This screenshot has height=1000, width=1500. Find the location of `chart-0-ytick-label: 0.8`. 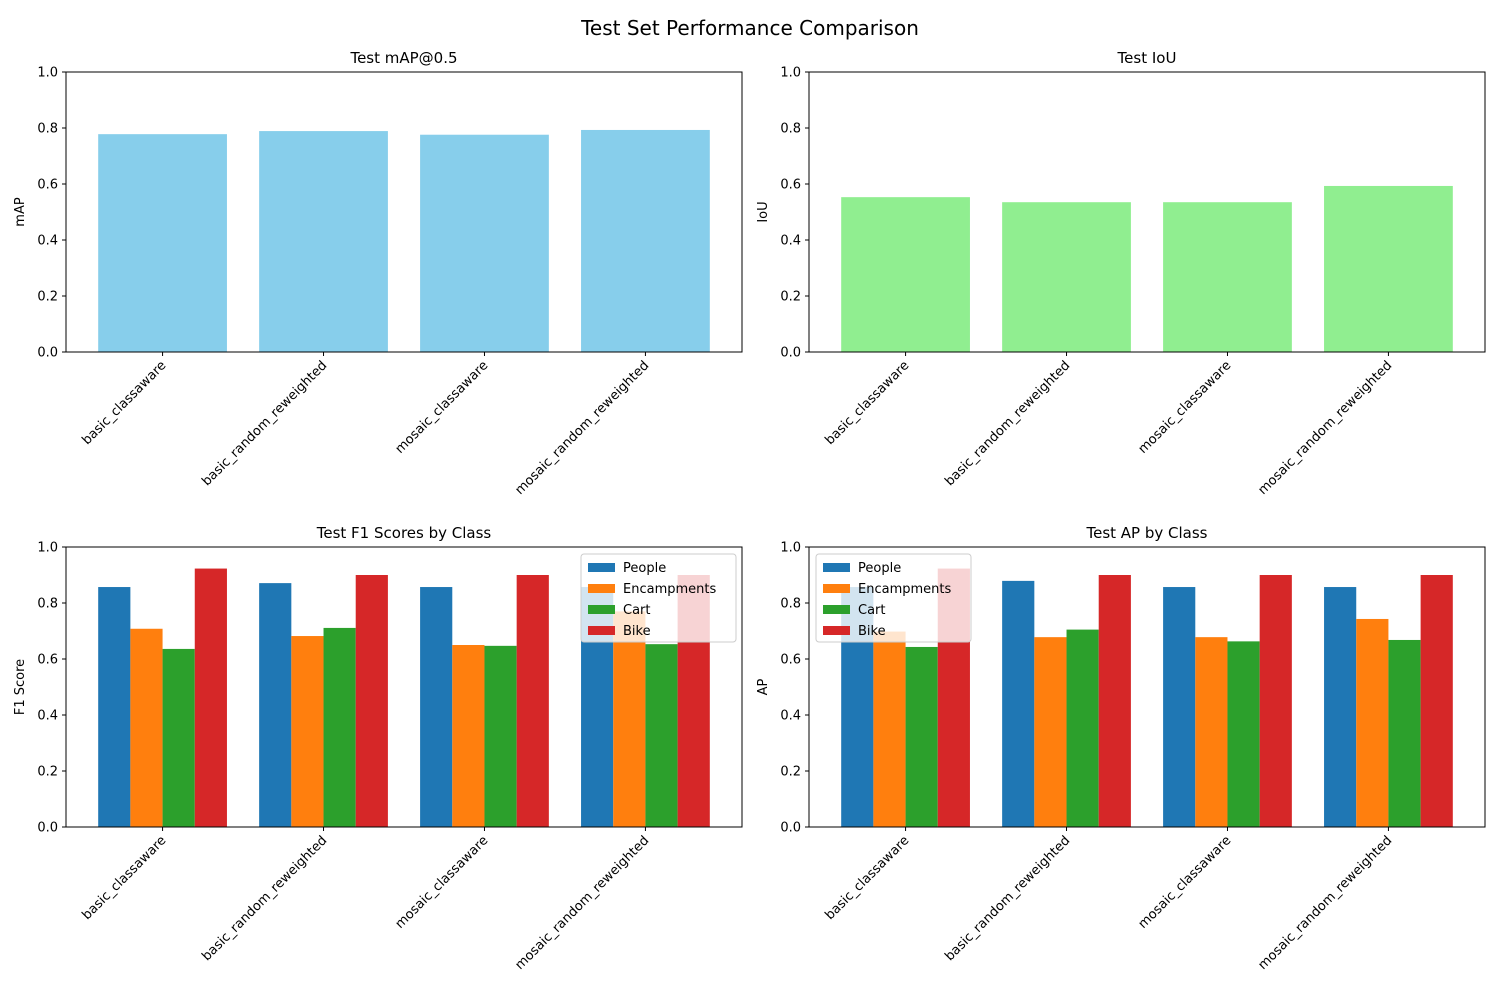

chart-0-ytick-label: 0.8 is located at coordinates (47, 129).